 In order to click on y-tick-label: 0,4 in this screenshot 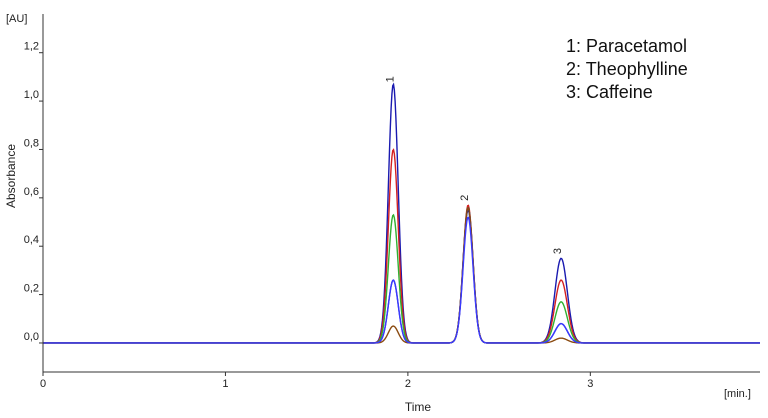, I will do `click(31, 240)`.